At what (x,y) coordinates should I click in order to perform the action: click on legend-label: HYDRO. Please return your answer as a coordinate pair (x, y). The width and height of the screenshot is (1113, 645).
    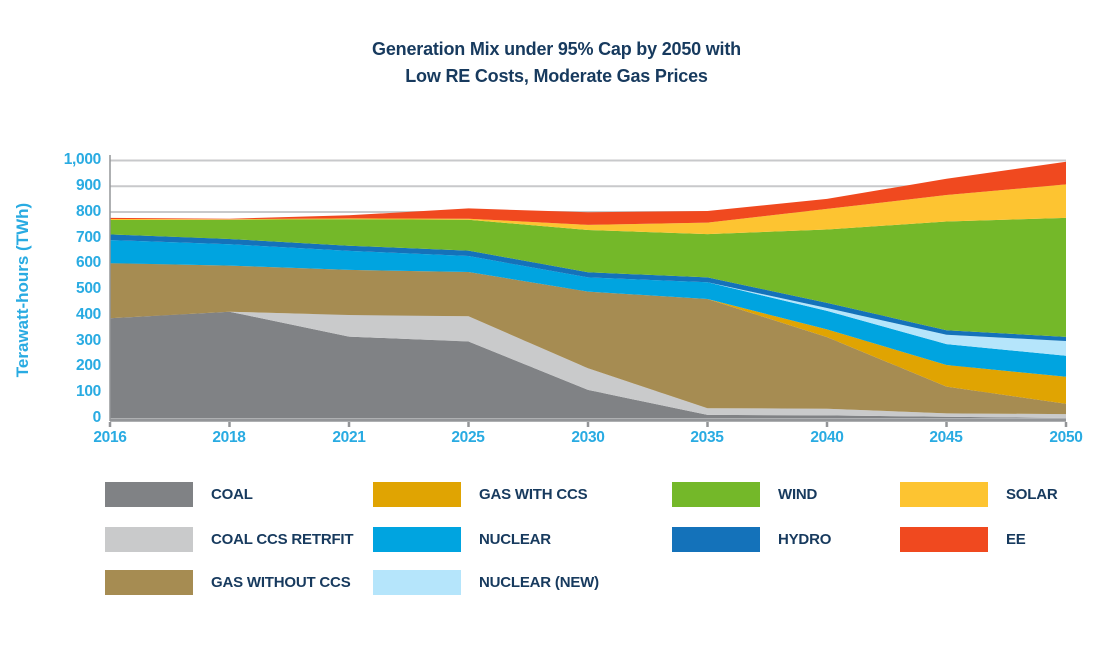
    Looking at the image, I should click on (805, 539).